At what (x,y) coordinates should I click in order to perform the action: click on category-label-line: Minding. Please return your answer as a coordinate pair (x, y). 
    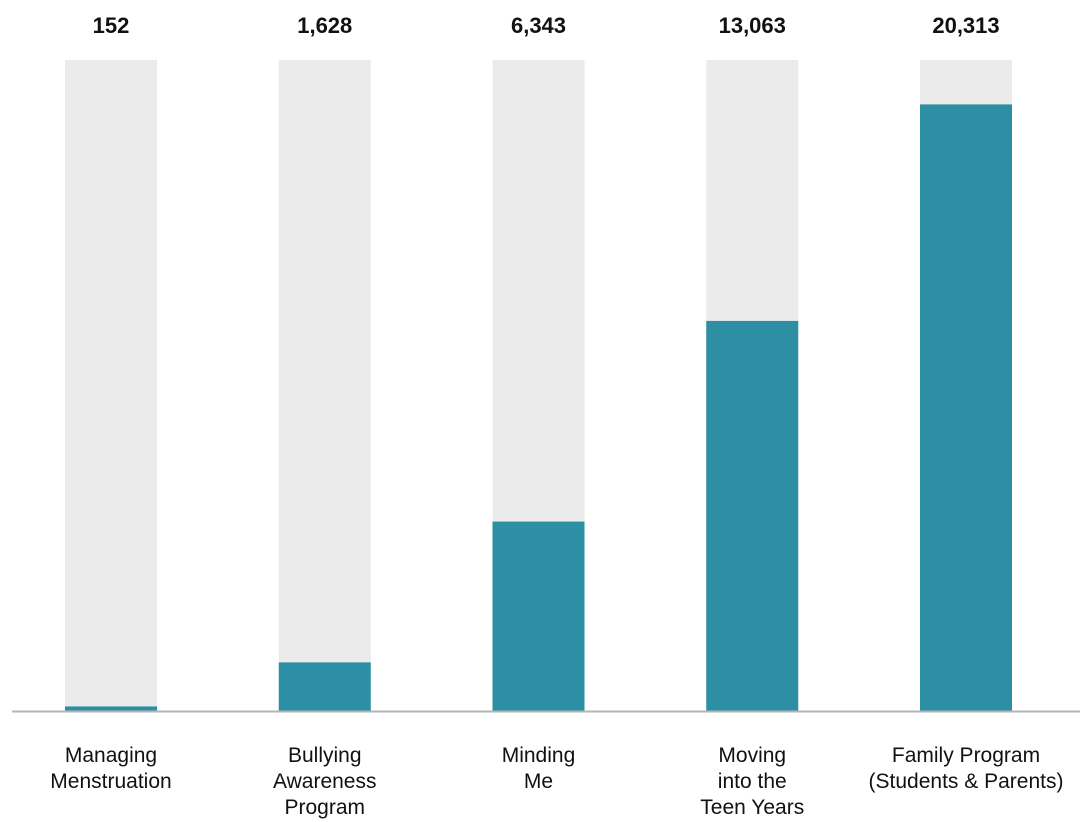
    Looking at the image, I should click on (539, 755).